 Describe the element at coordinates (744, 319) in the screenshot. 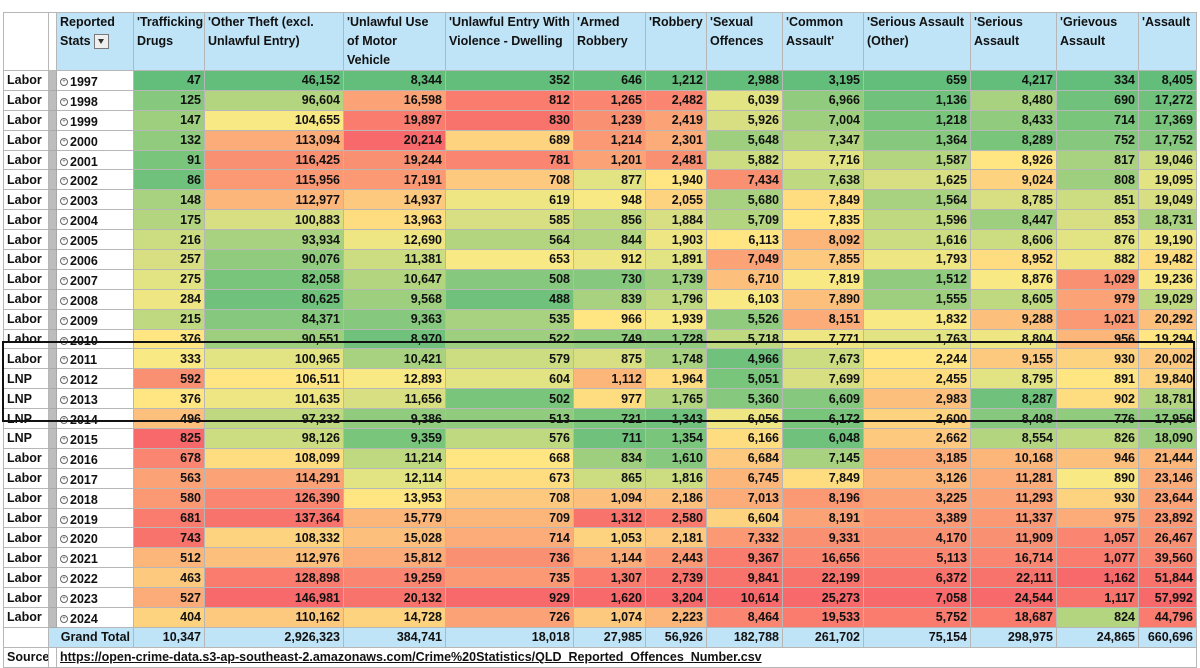

I see `value-cell: 5,526` at that location.